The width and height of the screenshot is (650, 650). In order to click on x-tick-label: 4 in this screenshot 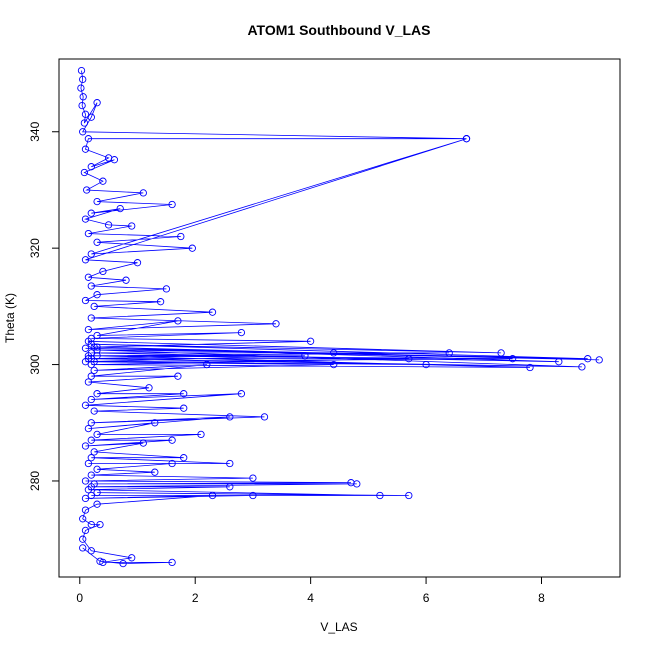, I will do `click(310, 598)`.